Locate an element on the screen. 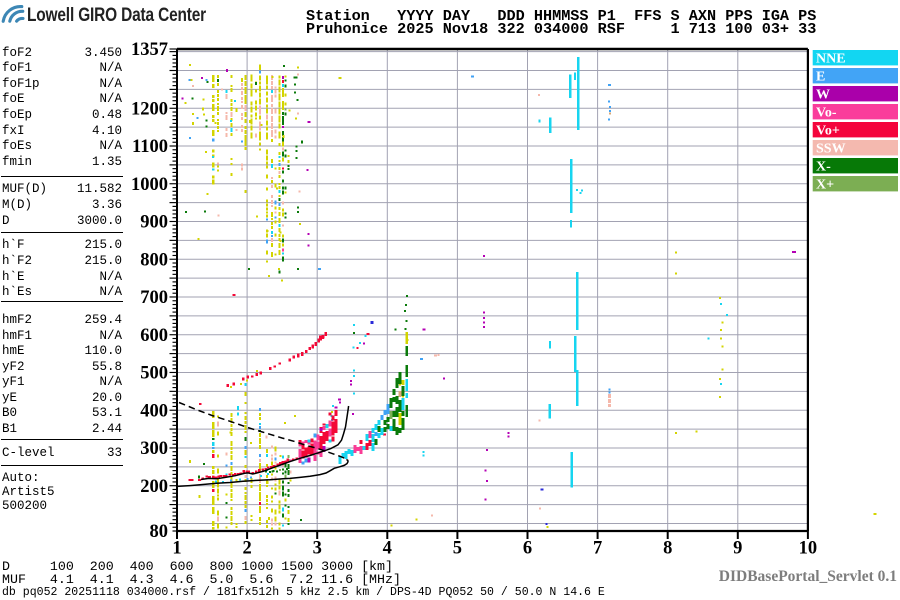 The width and height of the screenshot is (900, 600). svg-text: 700 is located at coordinates (154, 298).